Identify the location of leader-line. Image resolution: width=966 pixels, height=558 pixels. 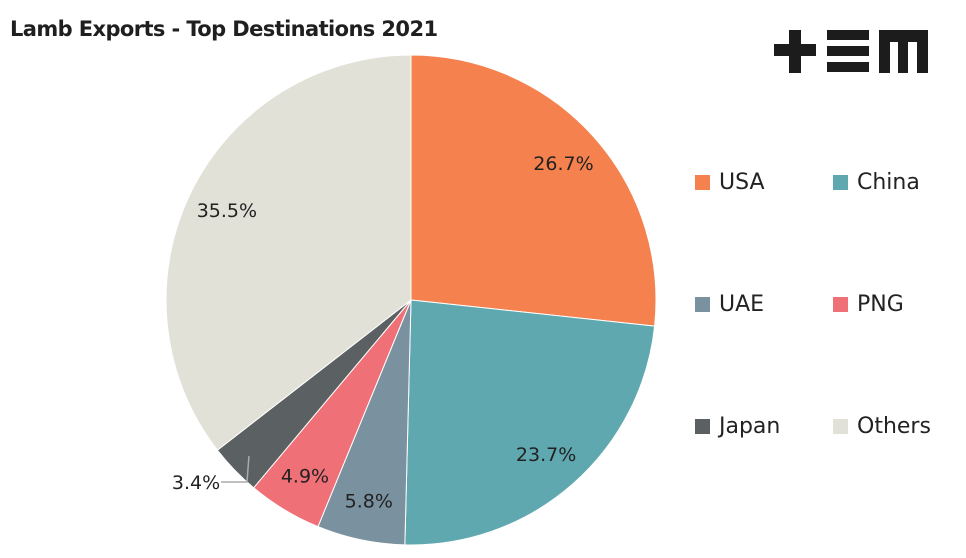
(235, 469).